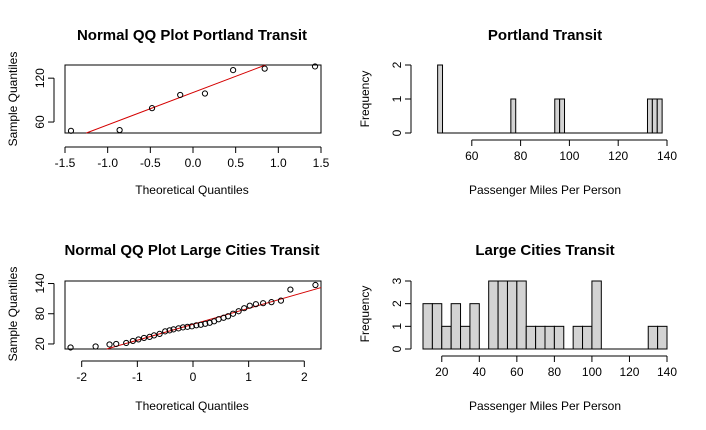 Image resolution: width=706 pixels, height=430 pixels. Describe the element at coordinates (480, 372) in the screenshot. I see `x-tick-label: 40` at that location.